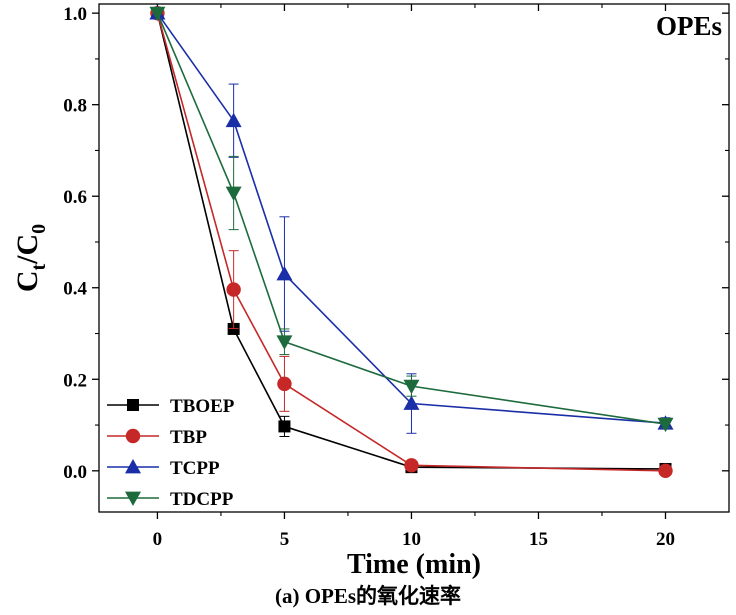  What do you see at coordinates (27, 282) in the screenshot?
I see `y-axis-title-main: C` at bounding box center [27, 282].